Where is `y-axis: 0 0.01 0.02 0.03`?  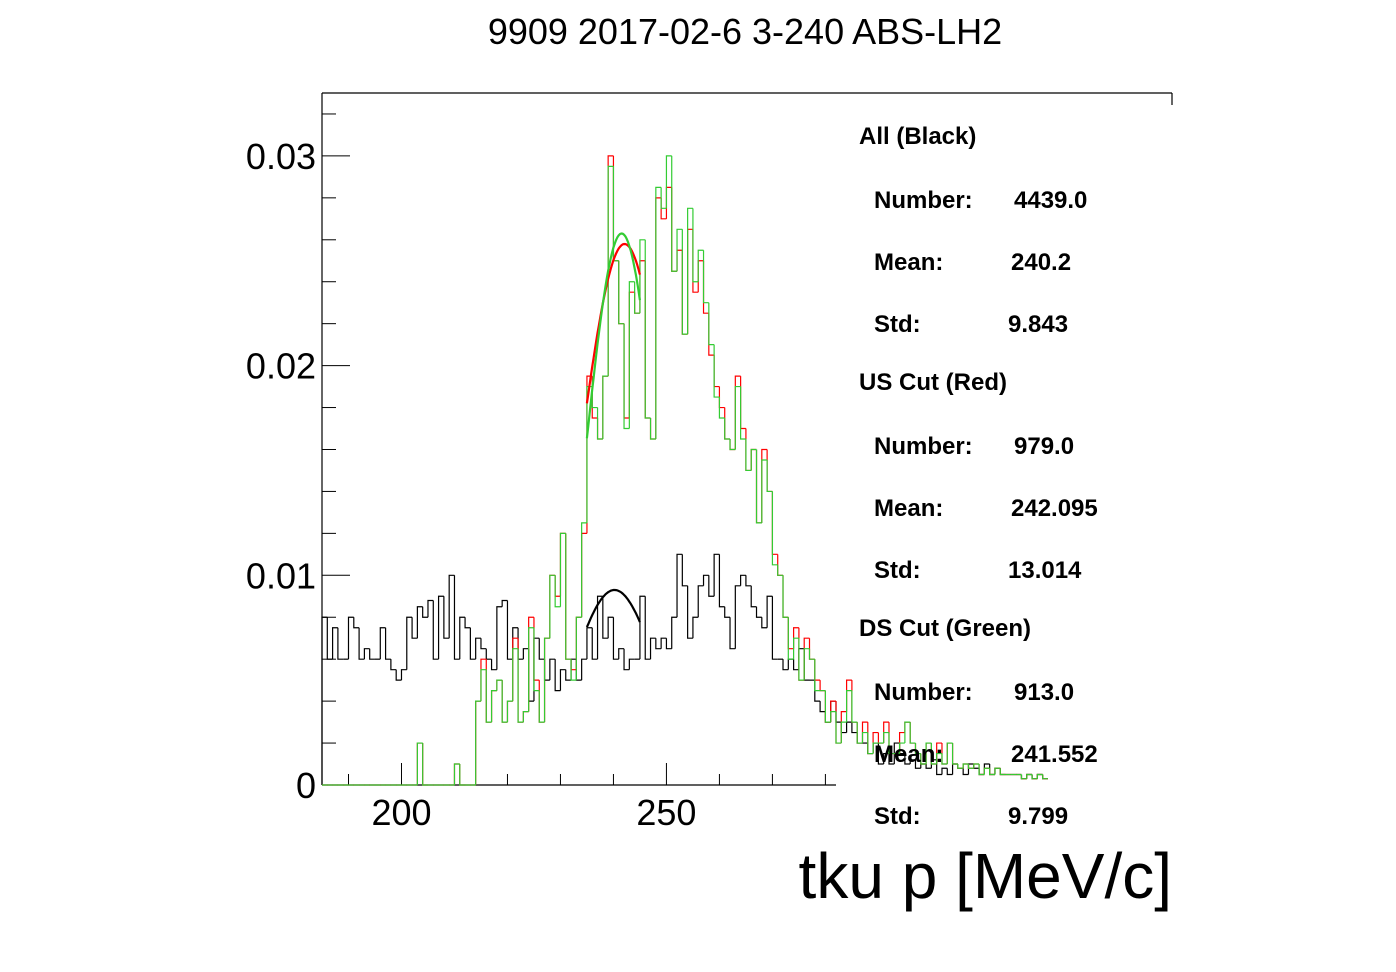 y-axis: 0 0.01 0.02 0.03 is located at coordinates (298, 459).